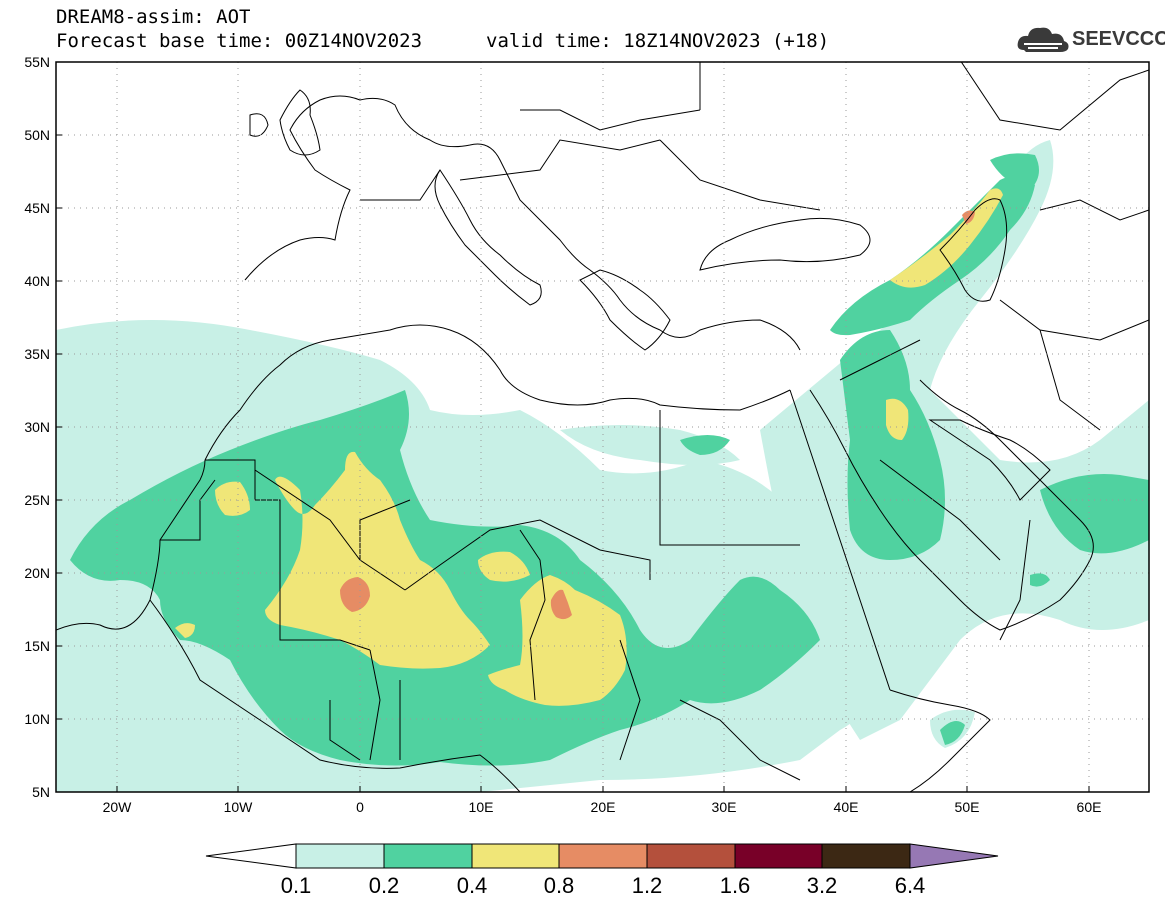 The width and height of the screenshot is (1165, 905). Describe the element at coordinates (251, 856) in the screenshot. I see `colorbar-under-triangle` at that location.